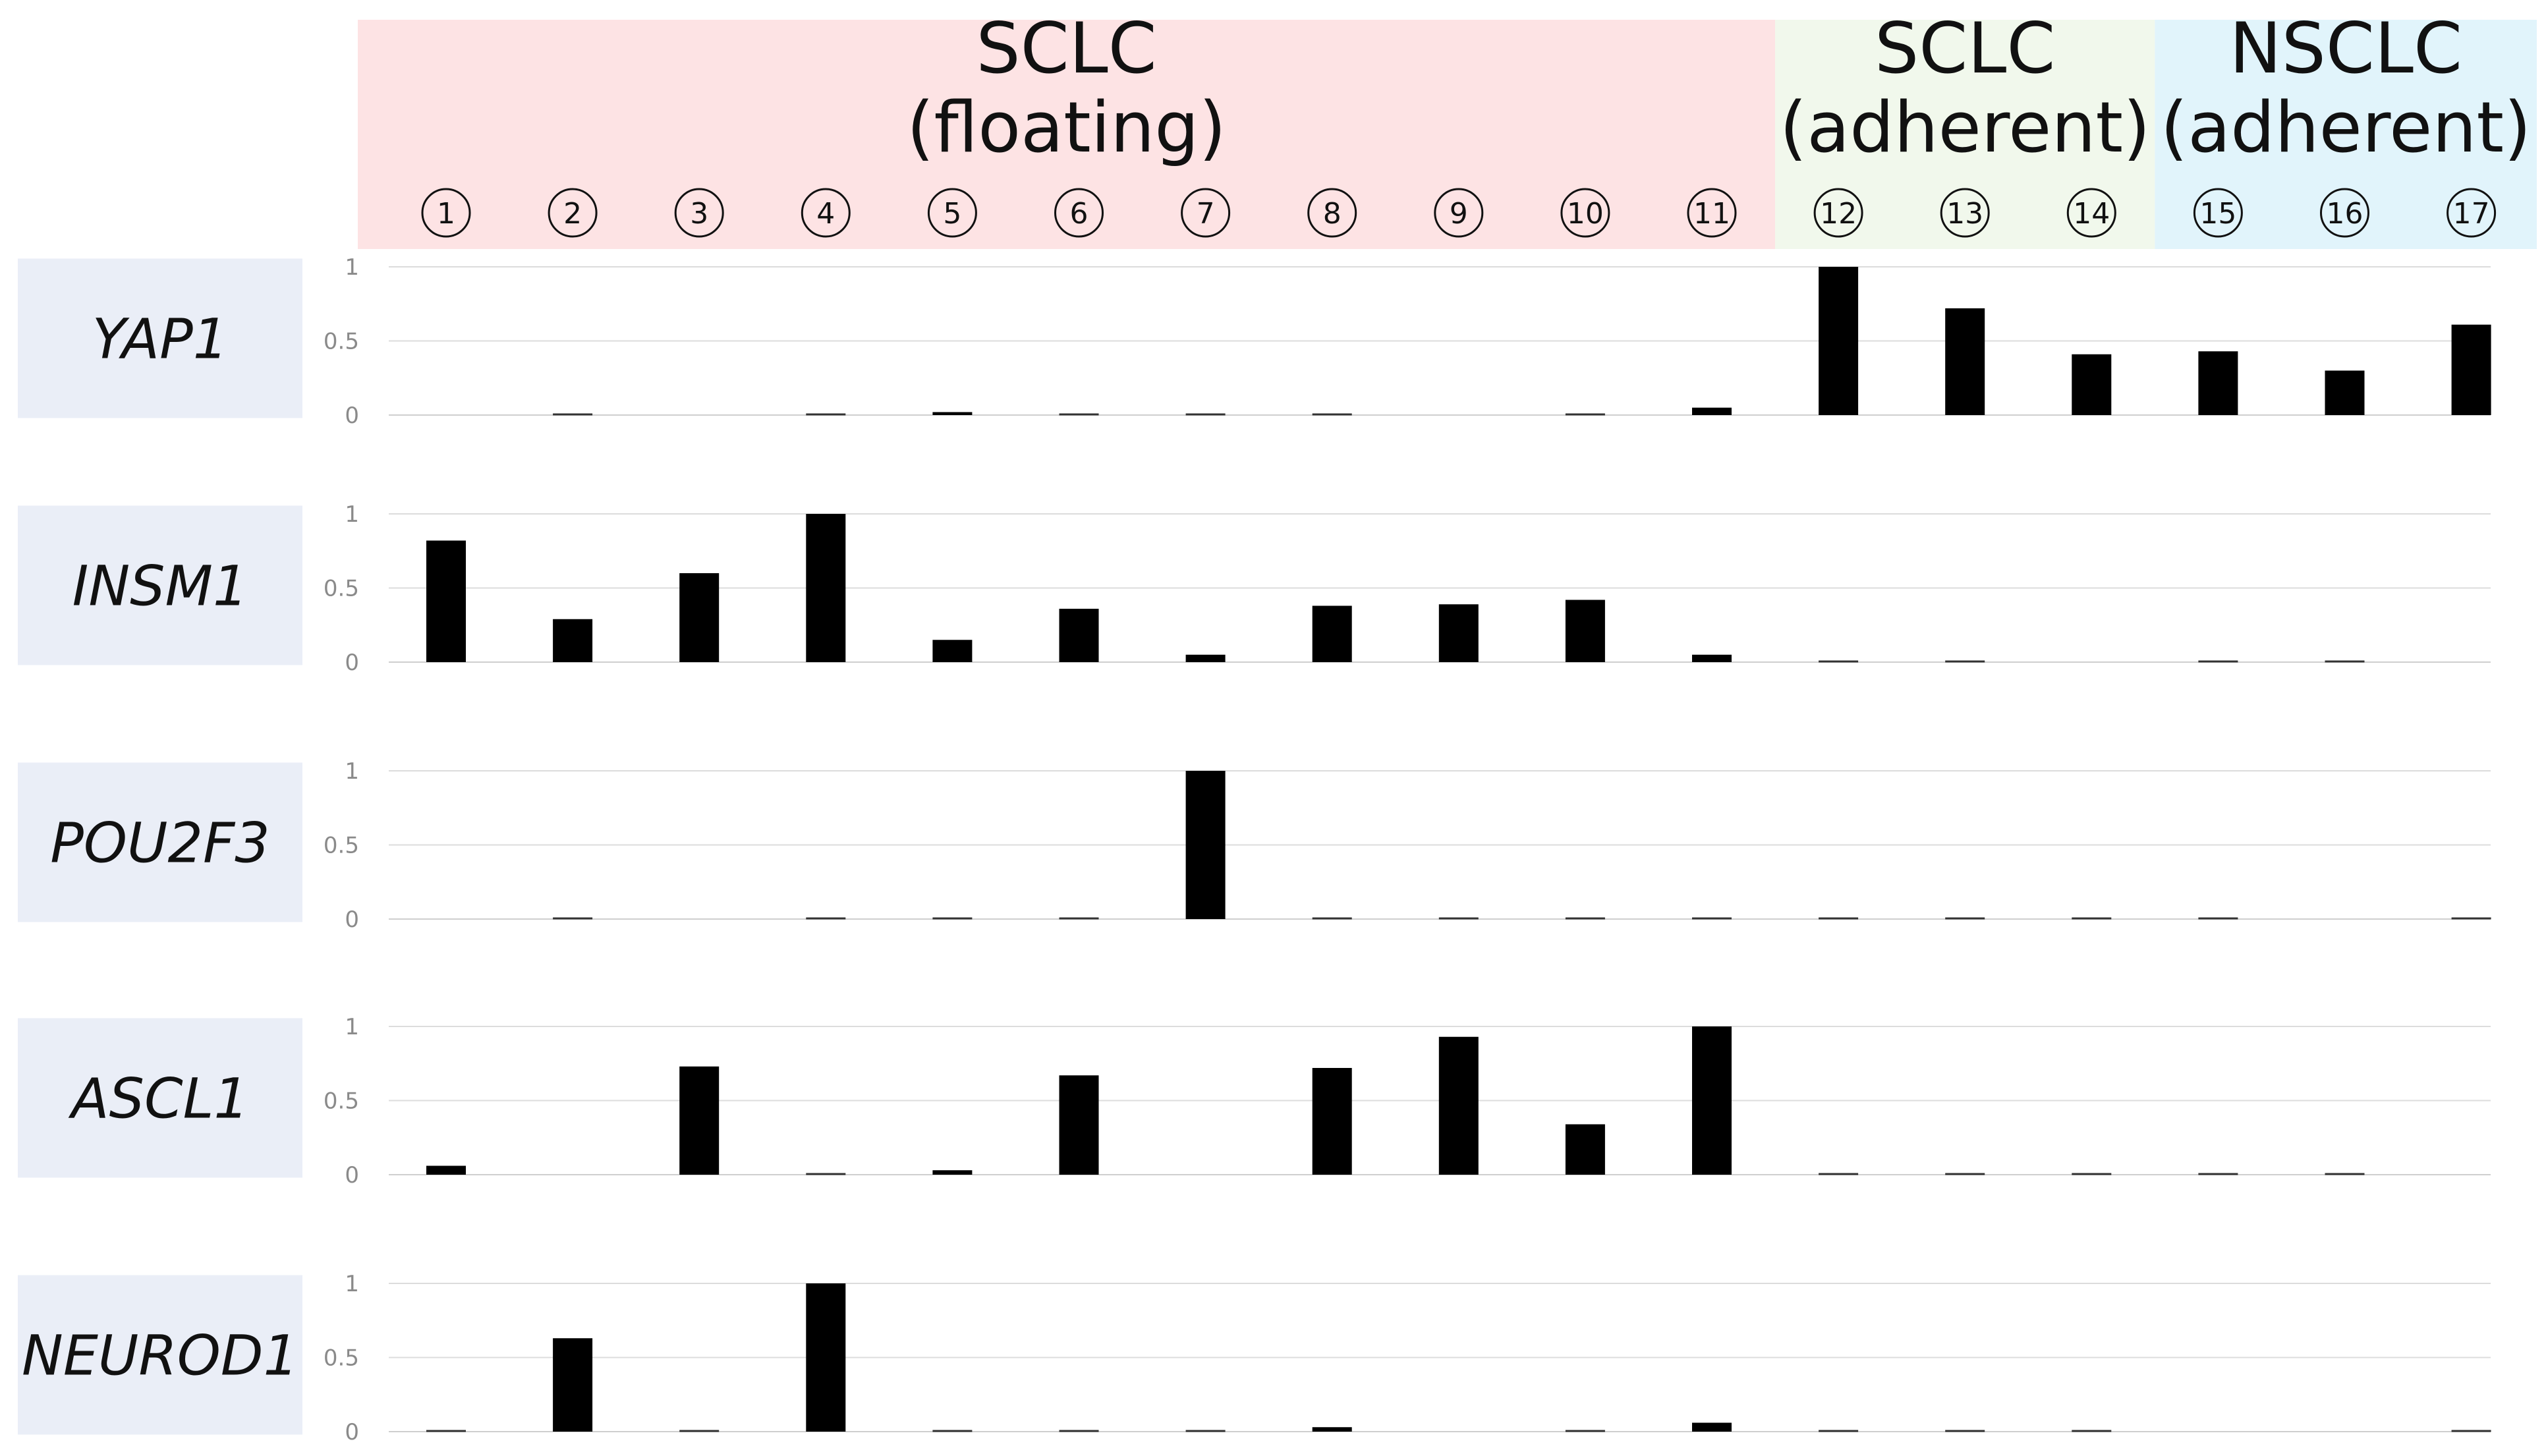  I want to click on panel-neurod1: NEUROD1 0 0.5 1, so click(1254, 1358).